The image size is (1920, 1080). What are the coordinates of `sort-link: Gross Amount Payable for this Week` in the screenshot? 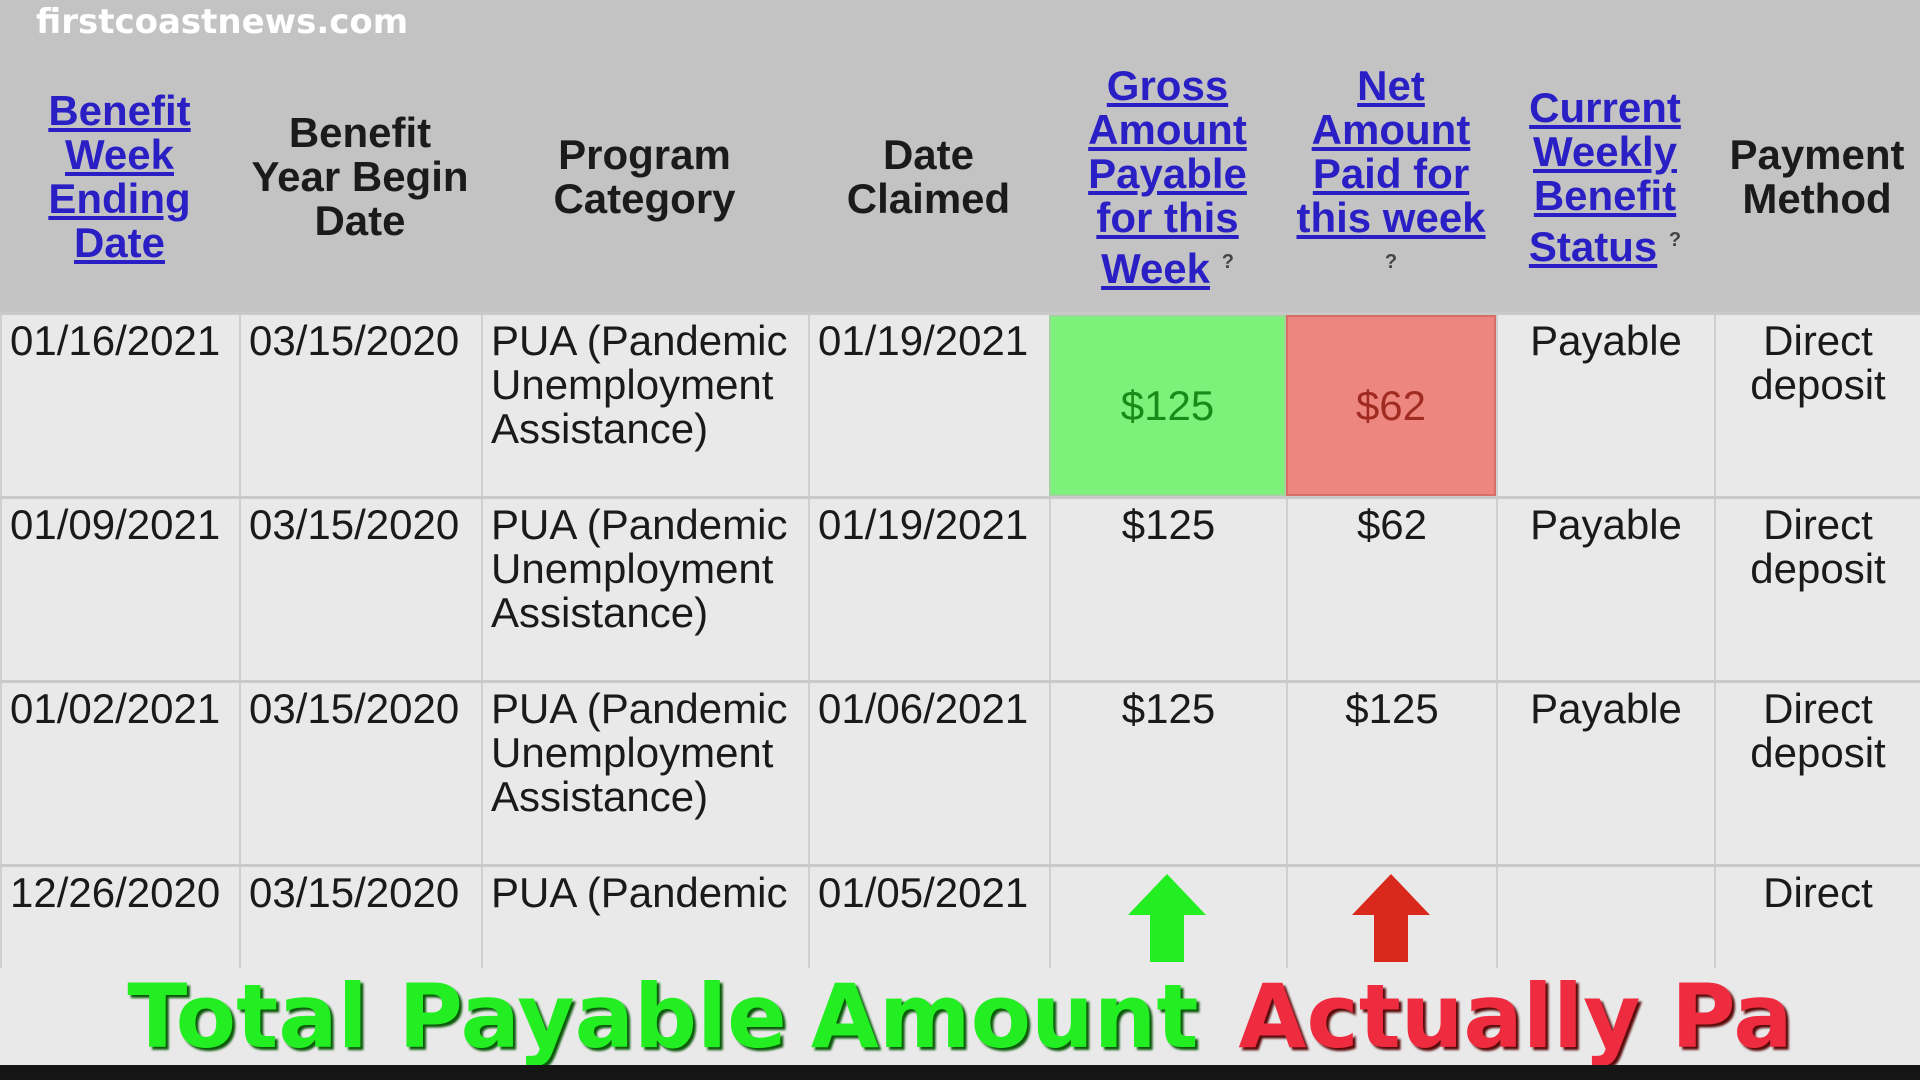 It's located at (1167, 176).